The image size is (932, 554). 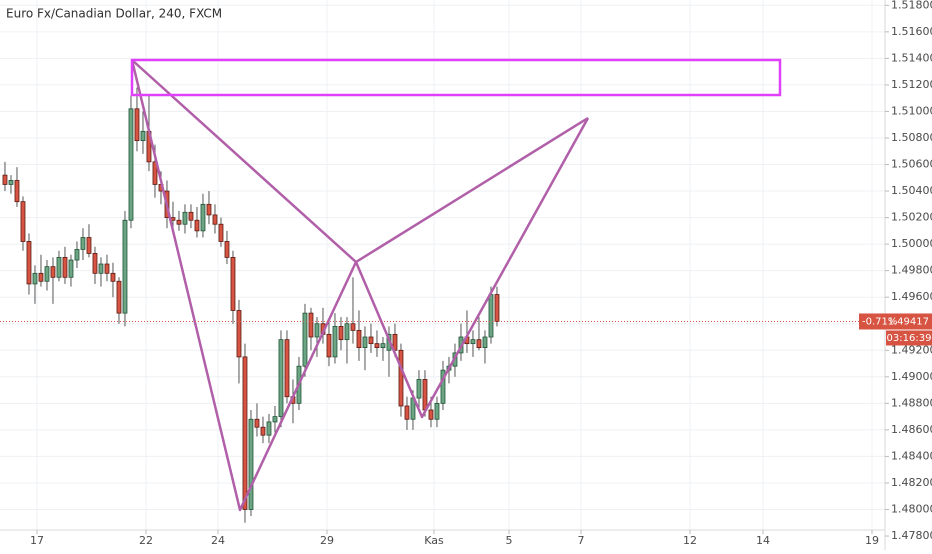 What do you see at coordinates (508, 540) in the screenshot?
I see `x-tick-label: 5` at bounding box center [508, 540].